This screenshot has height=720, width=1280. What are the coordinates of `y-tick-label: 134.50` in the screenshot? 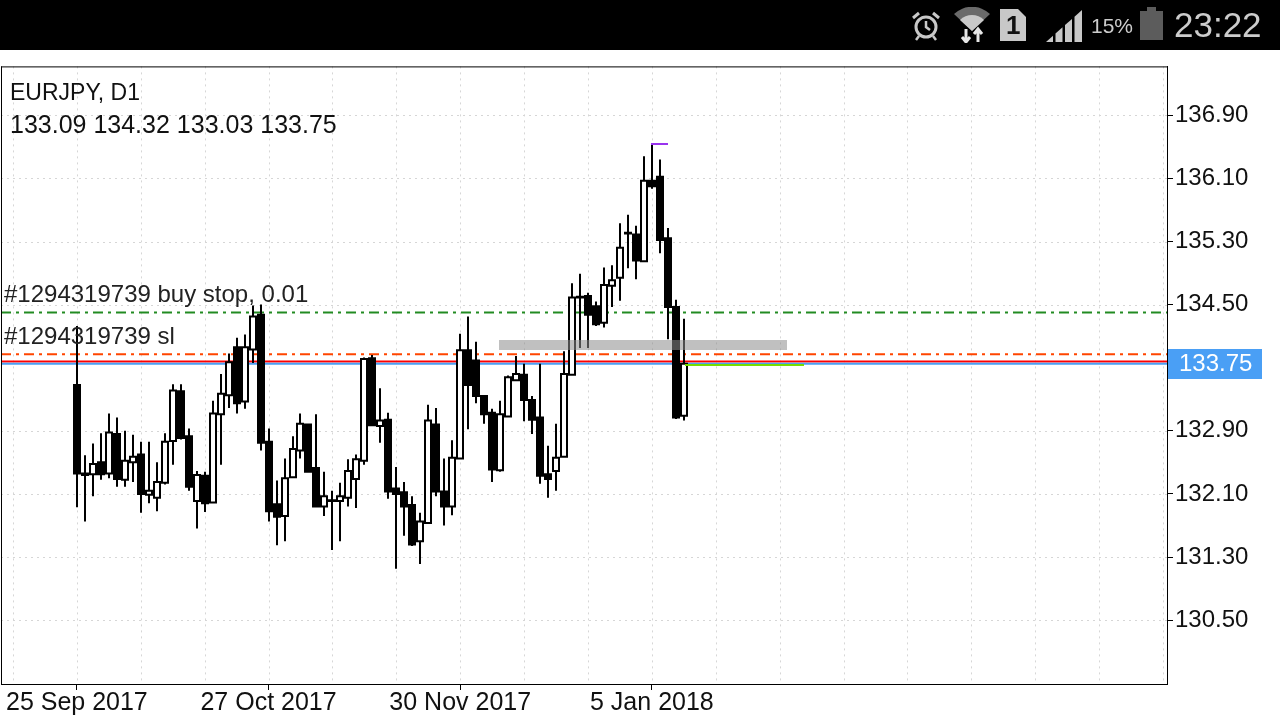 It's located at (1212, 303).